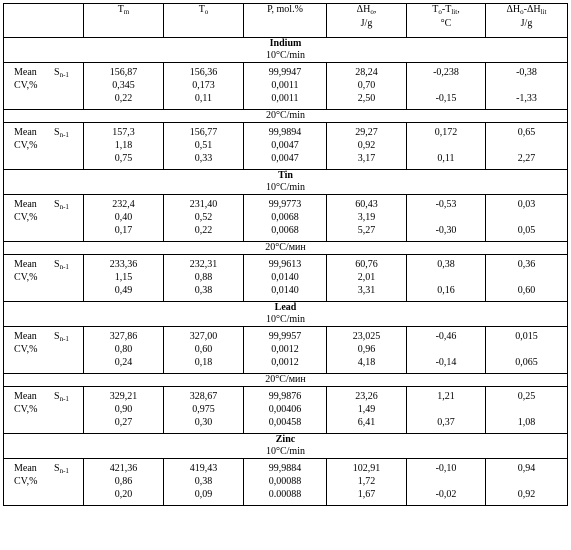 Image resolution: width=571 pixels, height=550 pixels. I want to click on mean-value: 28,24, so click(366, 72).